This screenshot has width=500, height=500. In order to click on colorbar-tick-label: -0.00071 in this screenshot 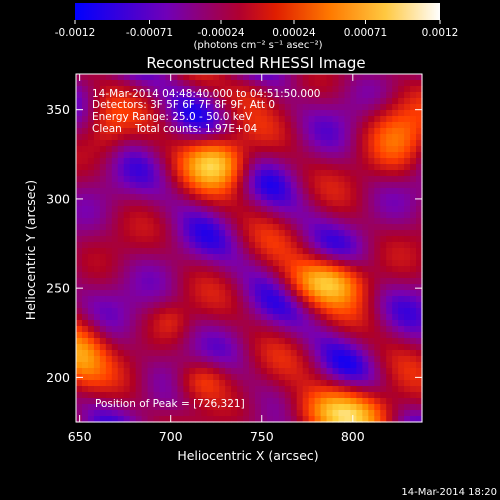, I will do `click(149, 33)`.